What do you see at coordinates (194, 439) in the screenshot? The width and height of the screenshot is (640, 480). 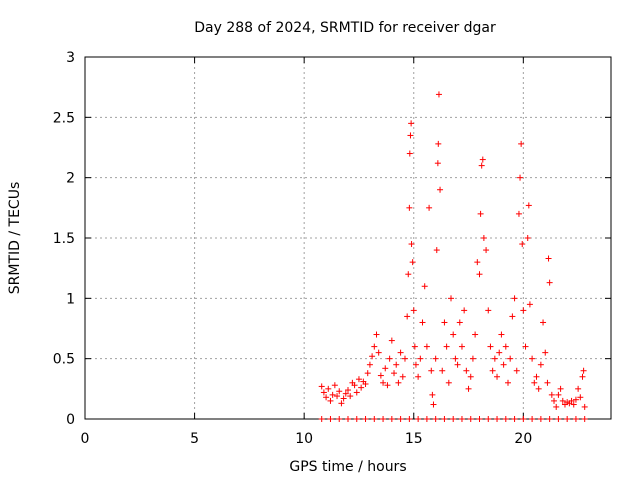 I see `x-tick-label: 5` at bounding box center [194, 439].